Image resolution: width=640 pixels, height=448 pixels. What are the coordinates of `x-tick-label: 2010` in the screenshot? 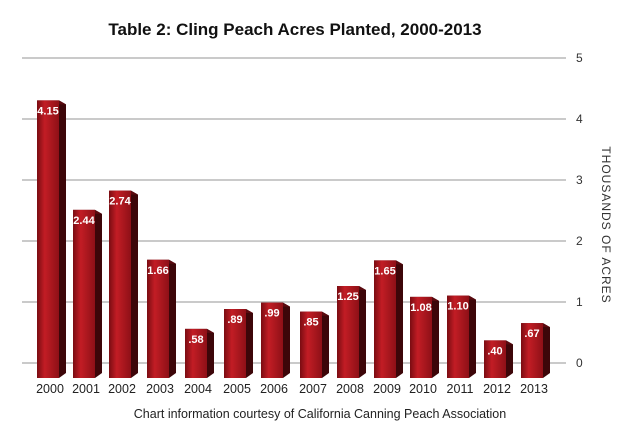 It's located at (423, 389).